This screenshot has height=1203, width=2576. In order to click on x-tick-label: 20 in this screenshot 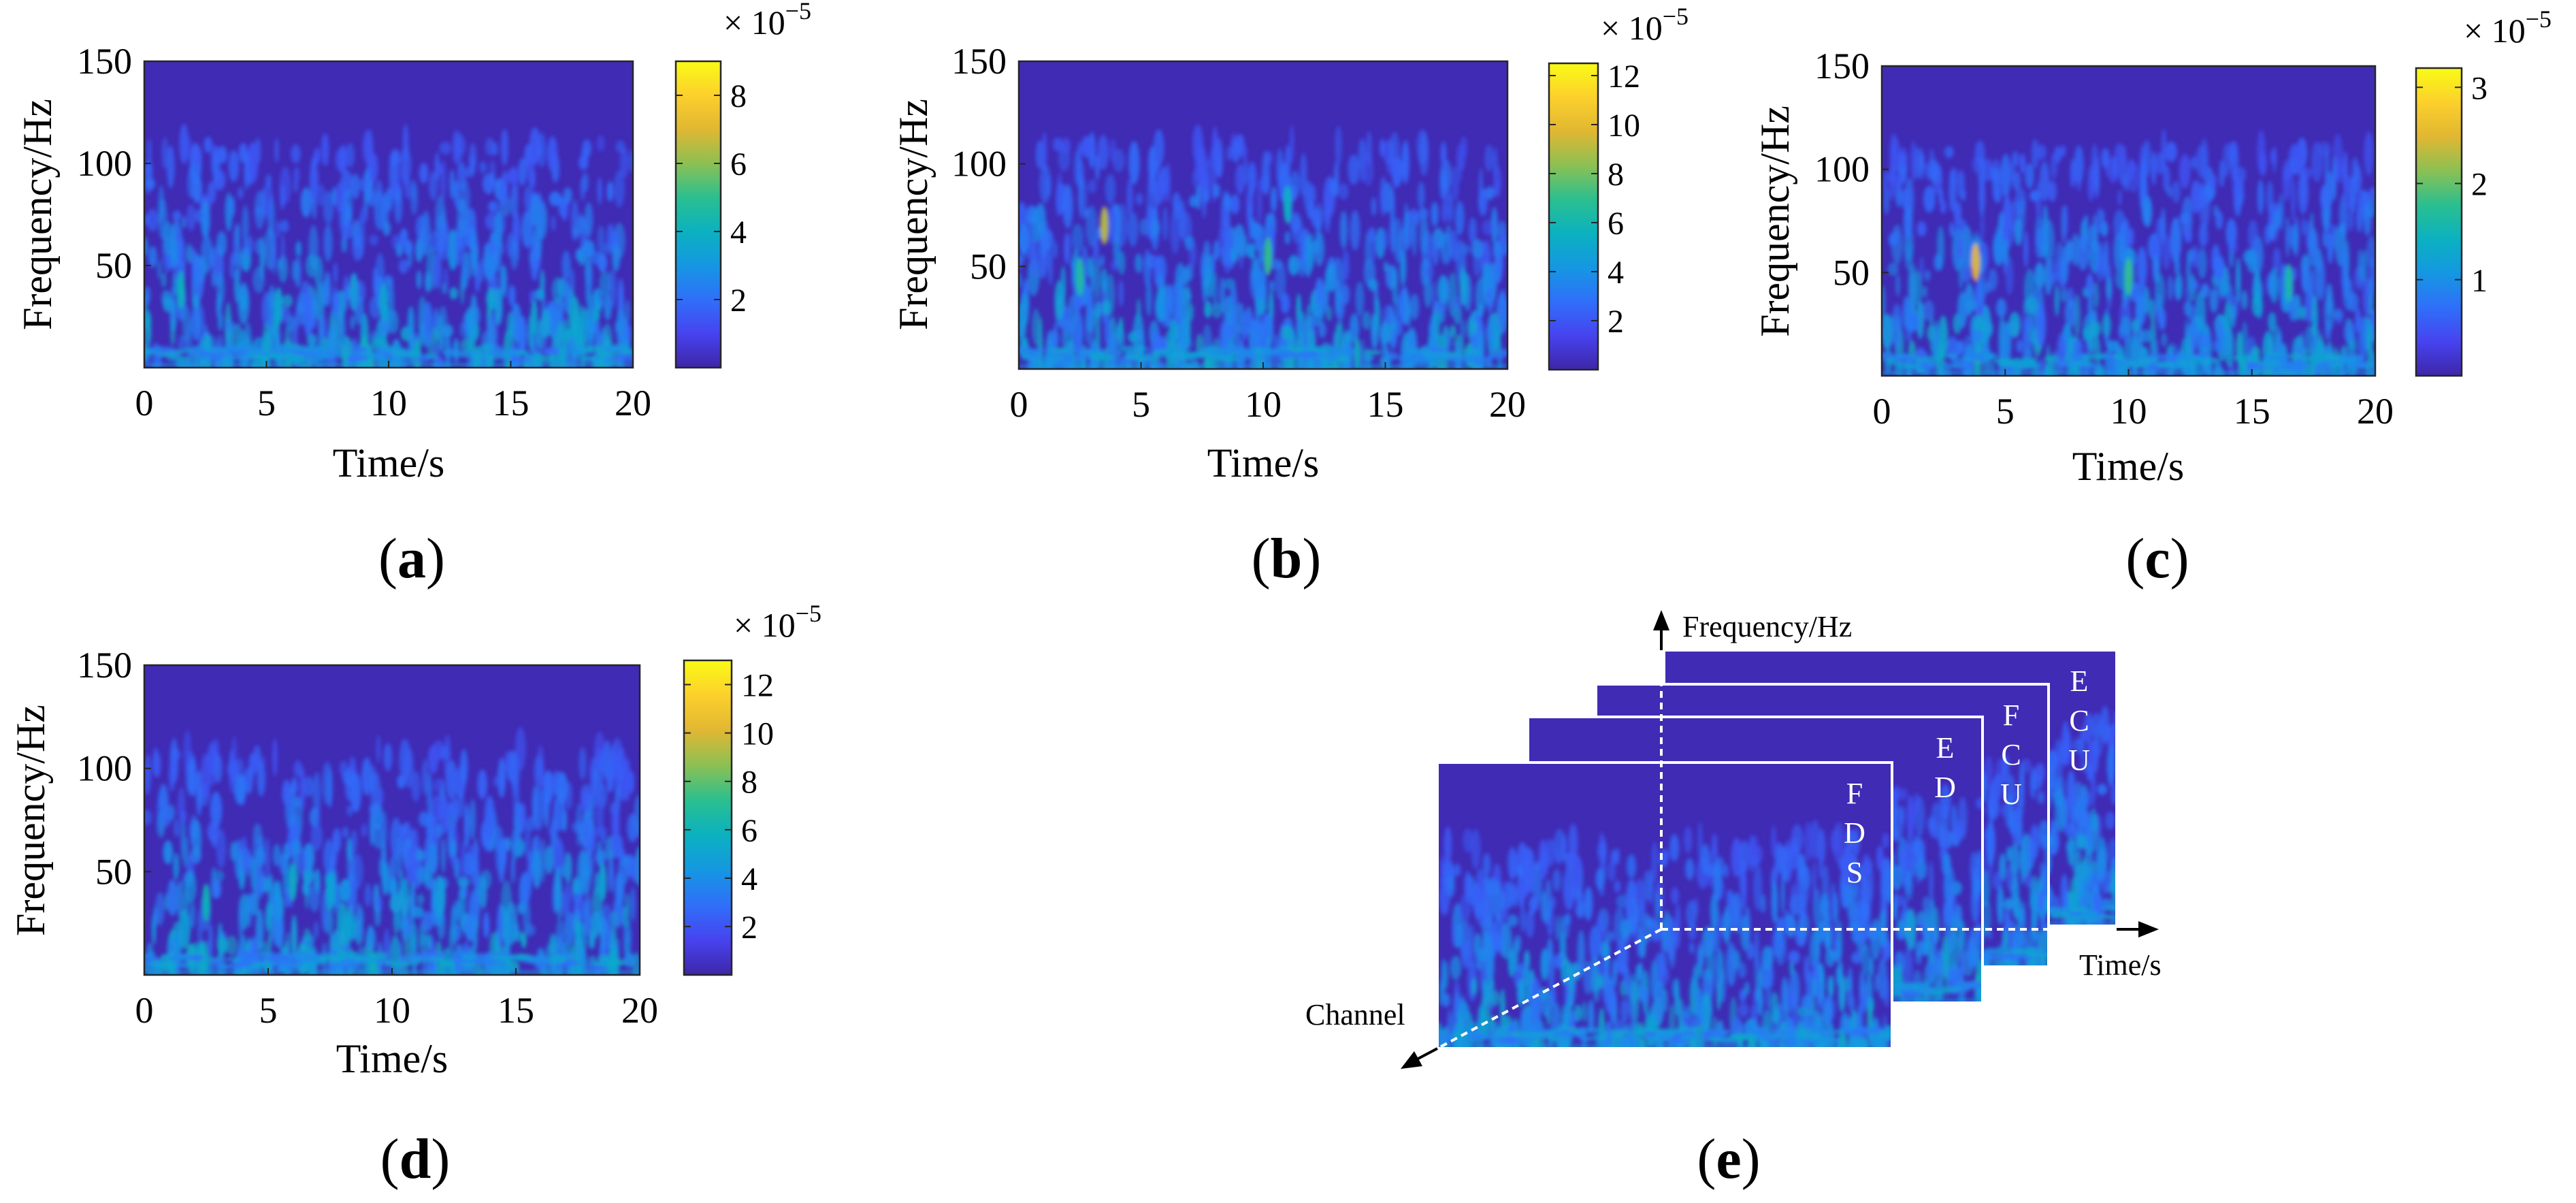, I will do `click(2375, 412)`.